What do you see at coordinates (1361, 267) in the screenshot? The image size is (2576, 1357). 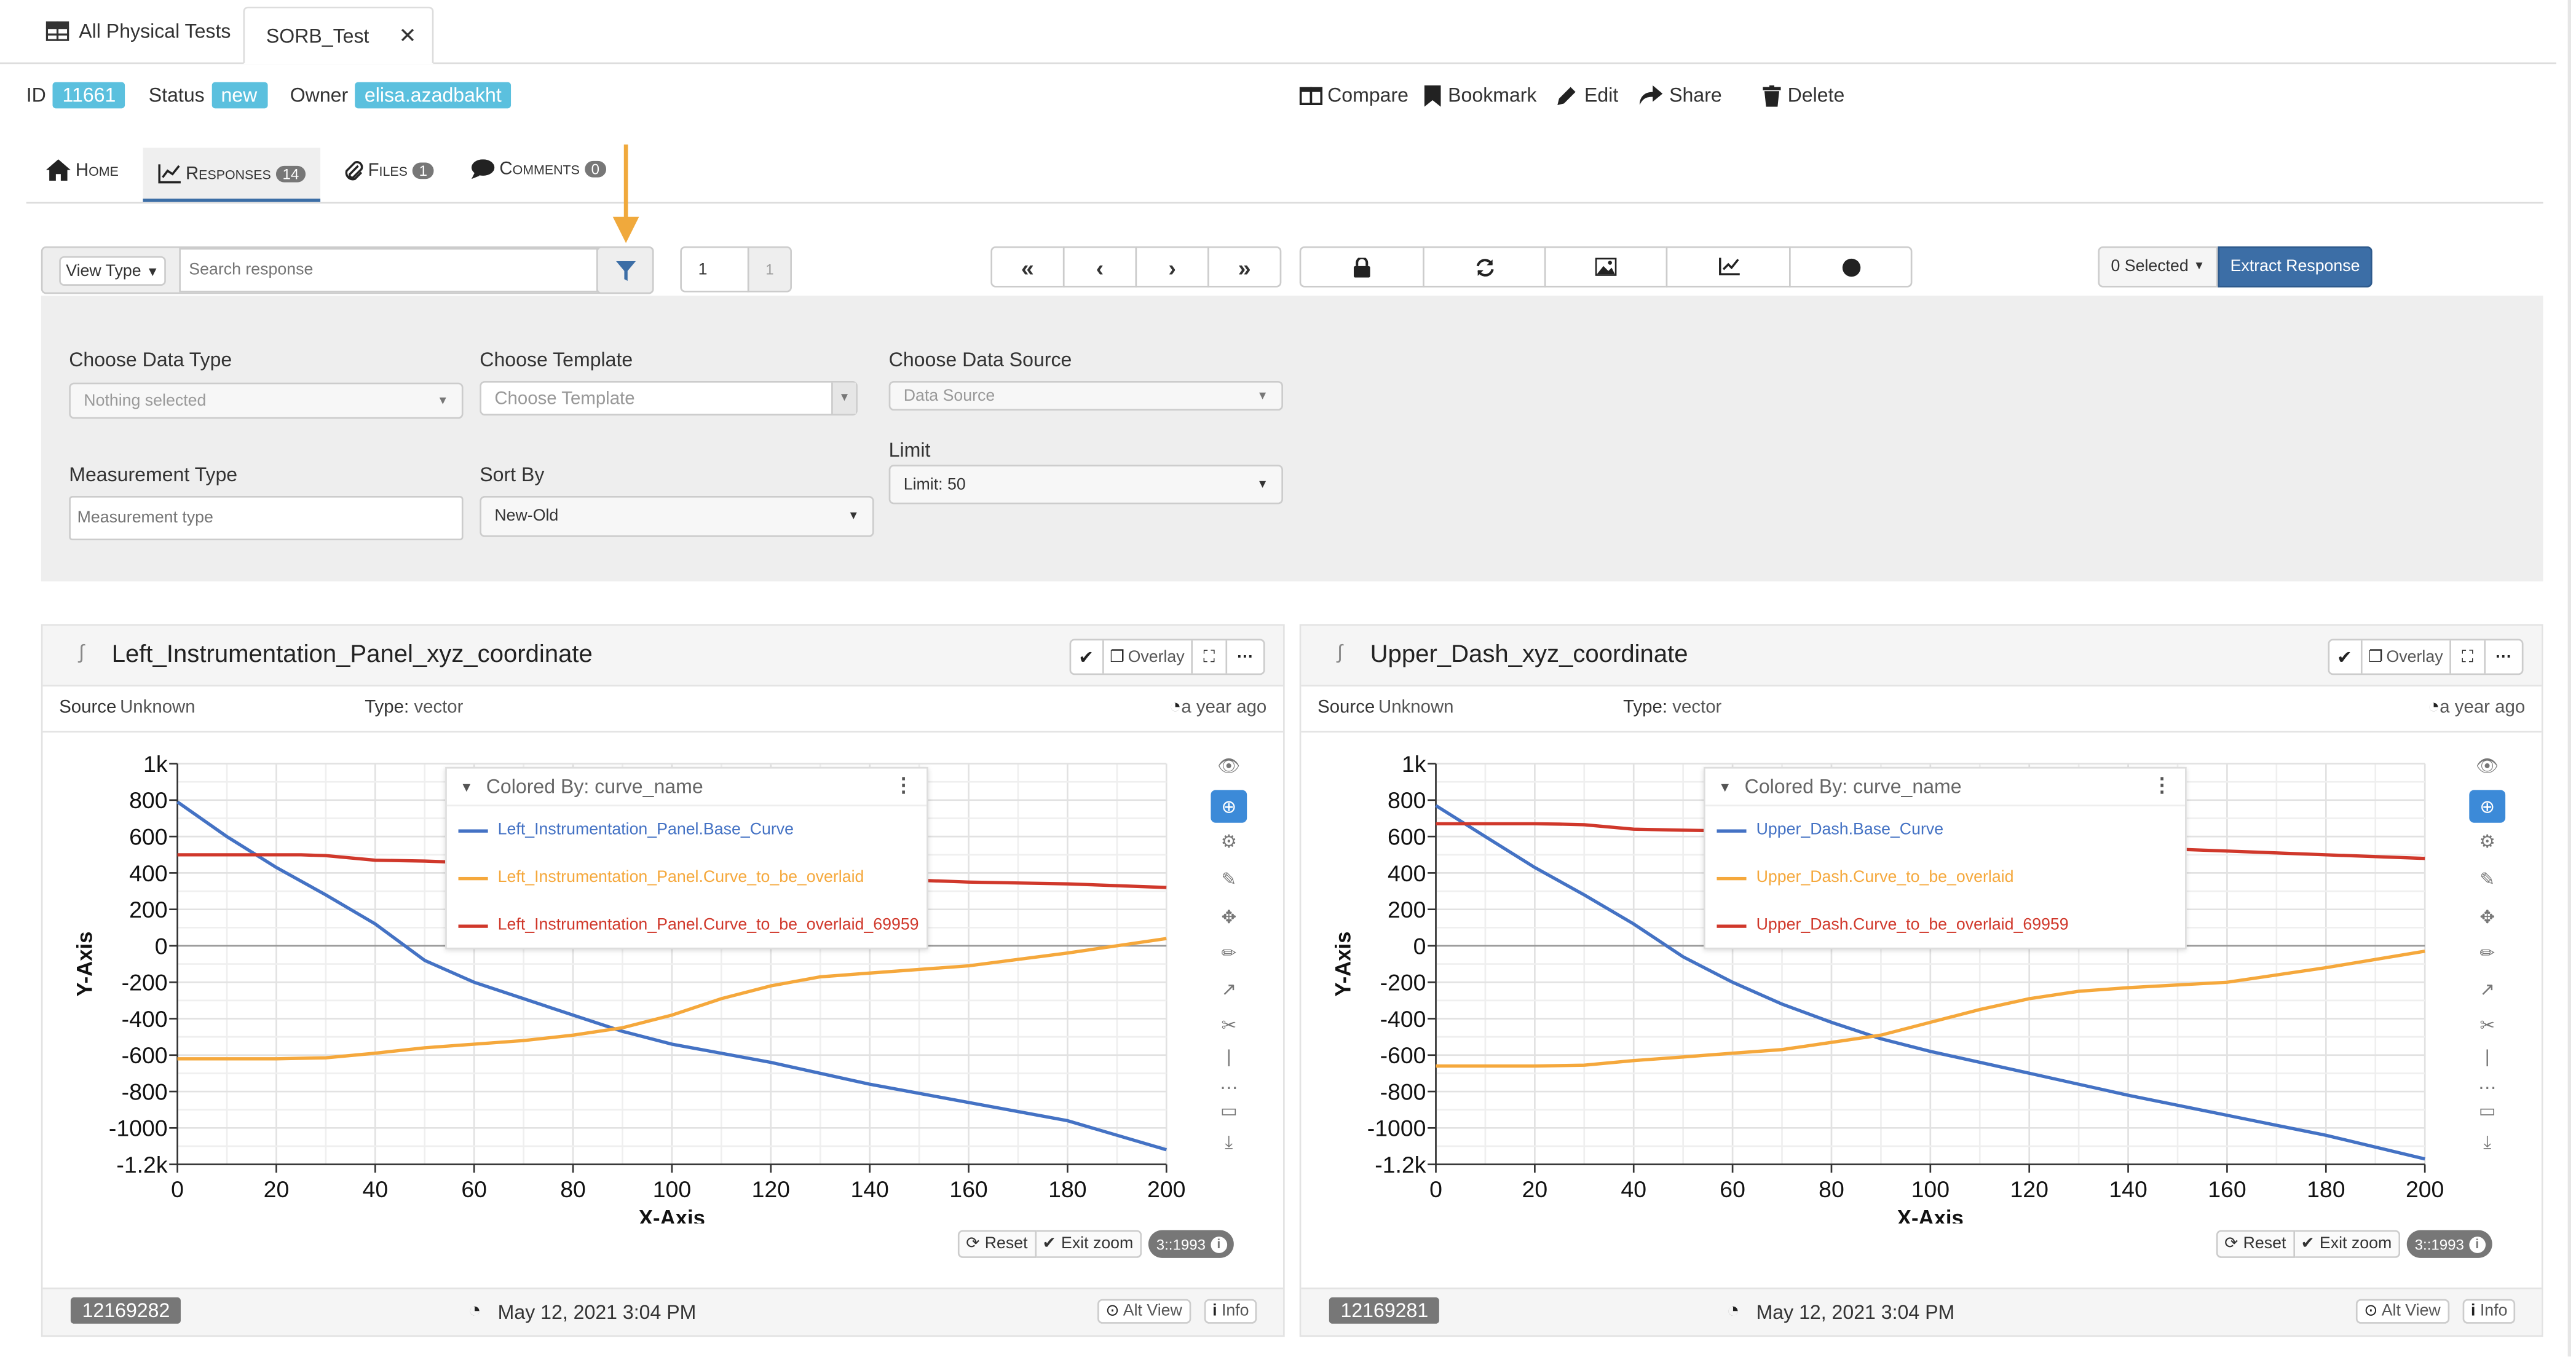 I see `lock-button` at bounding box center [1361, 267].